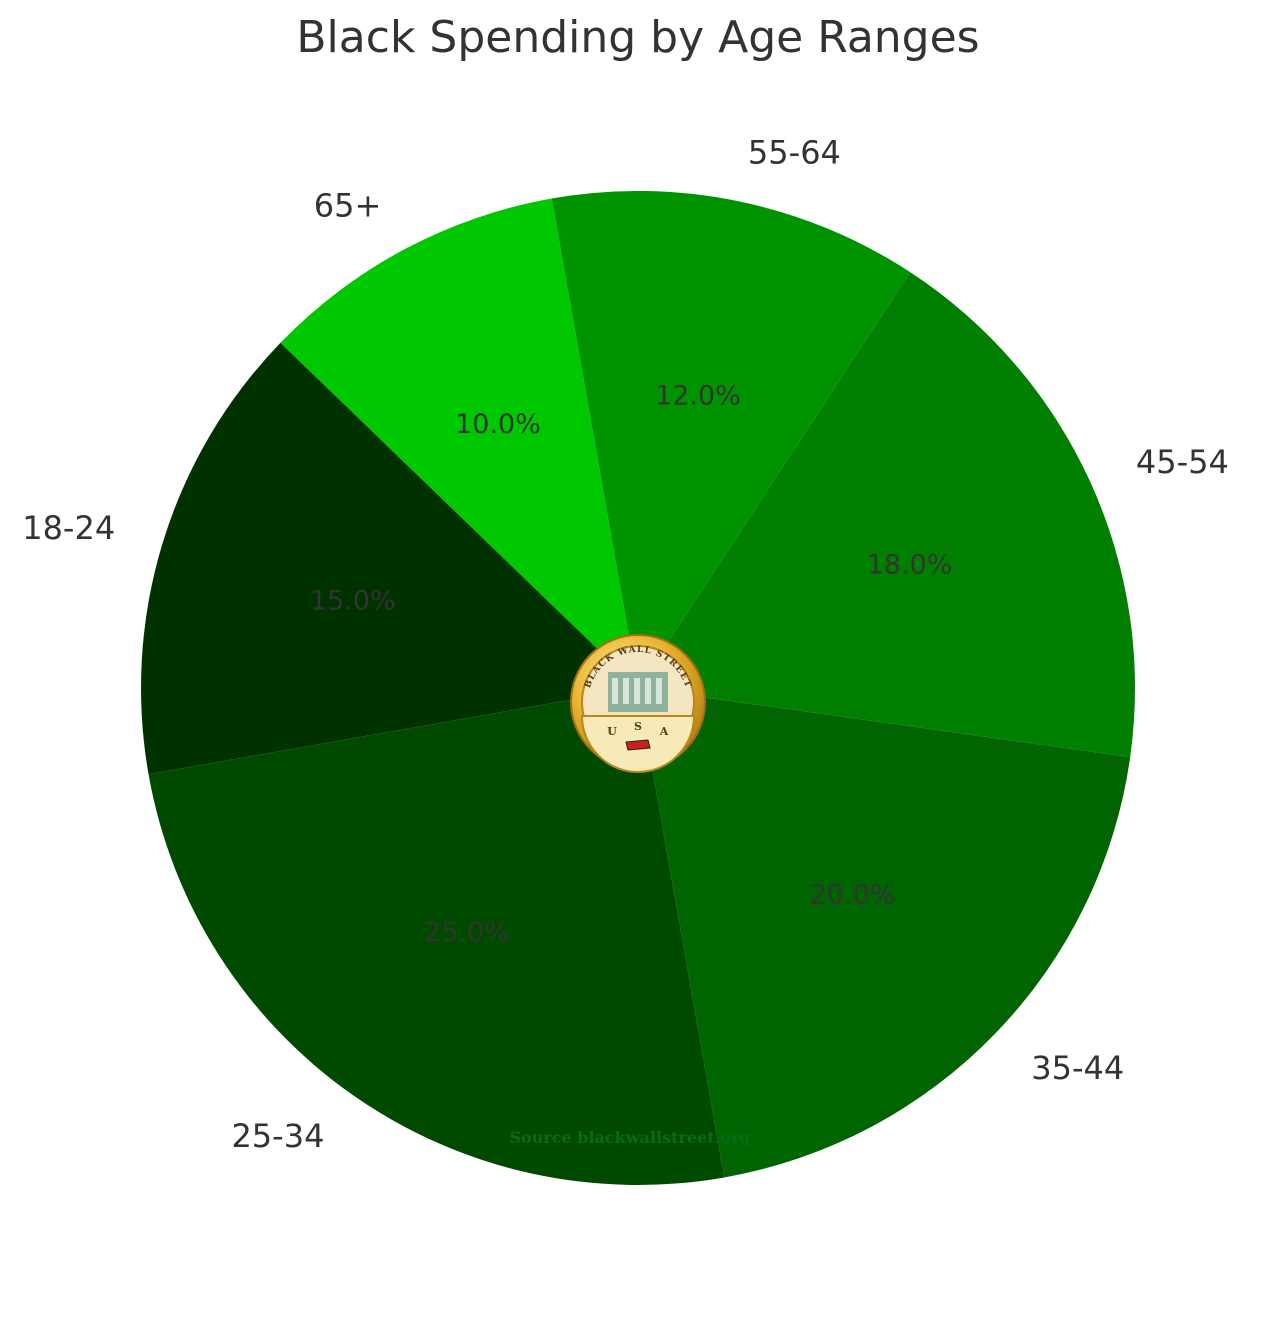 This screenshot has height=1322, width=1272. What do you see at coordinates (353, 600) in the screenshot?
I see `value-label-18-24: 15.0%` at bounding box center [353, 600].